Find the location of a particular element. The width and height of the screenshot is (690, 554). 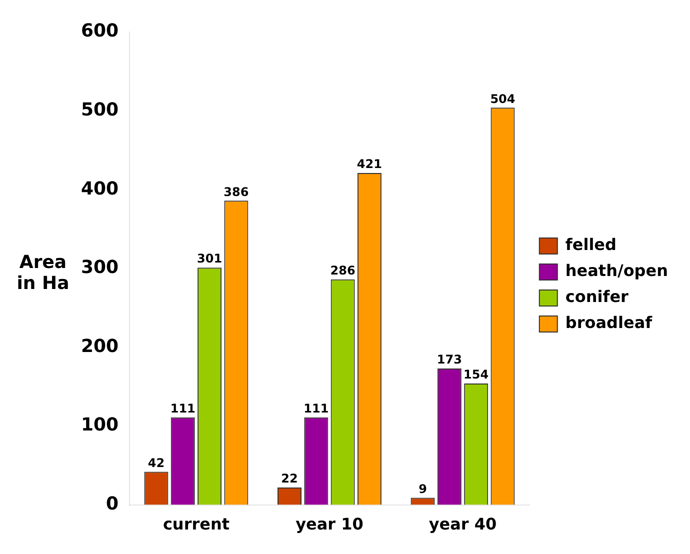

legend-label: broadleaf is located at coordinates (609, 322).